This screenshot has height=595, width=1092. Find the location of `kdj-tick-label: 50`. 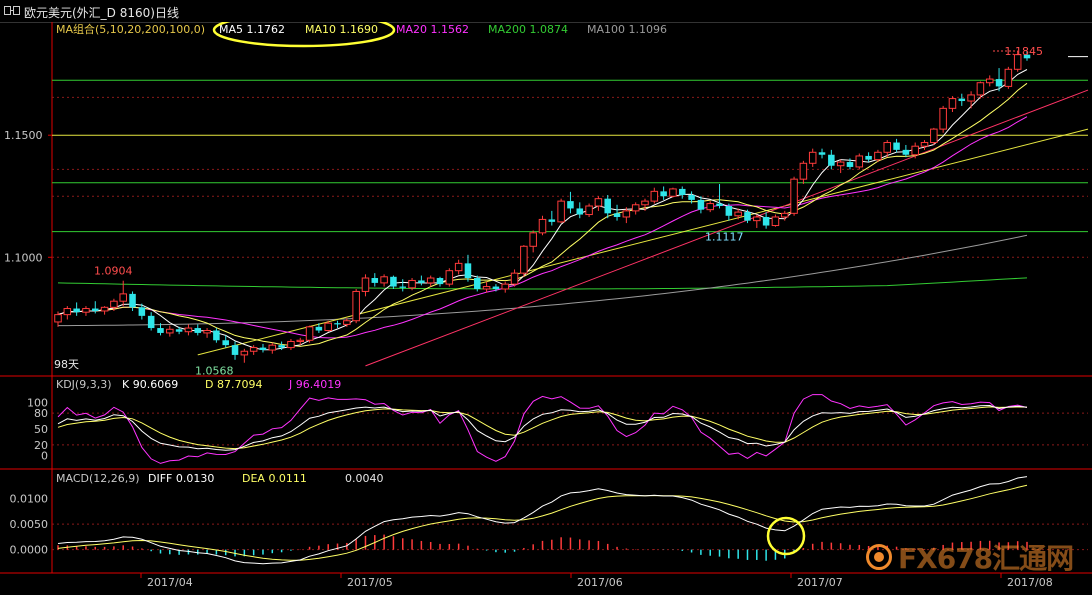

kdj-tick-label: 50 is located at coordinates (41, 429).